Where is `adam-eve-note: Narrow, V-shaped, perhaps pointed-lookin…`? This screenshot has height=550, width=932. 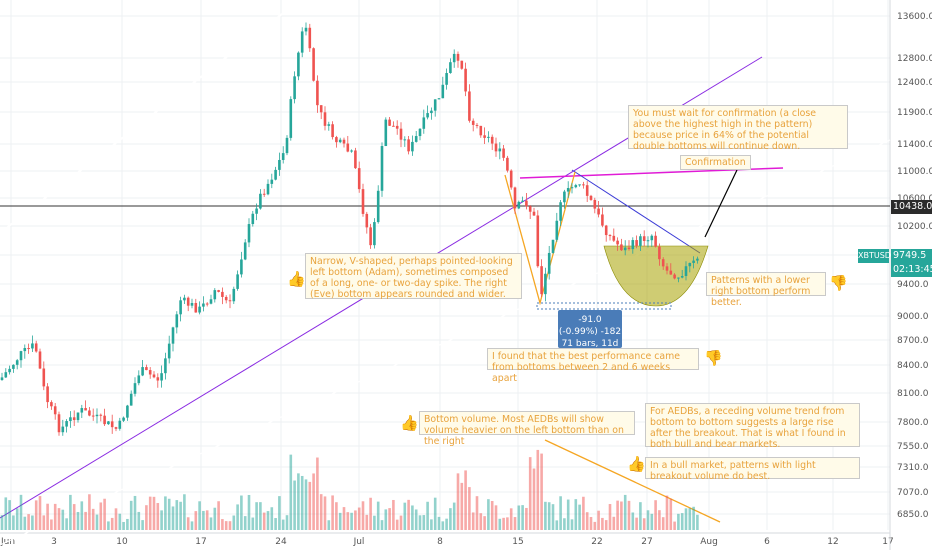
adam-eve-note: Narrow, V-shaped, perhaps pointed-lookin… is located at coordinates (413, 276).